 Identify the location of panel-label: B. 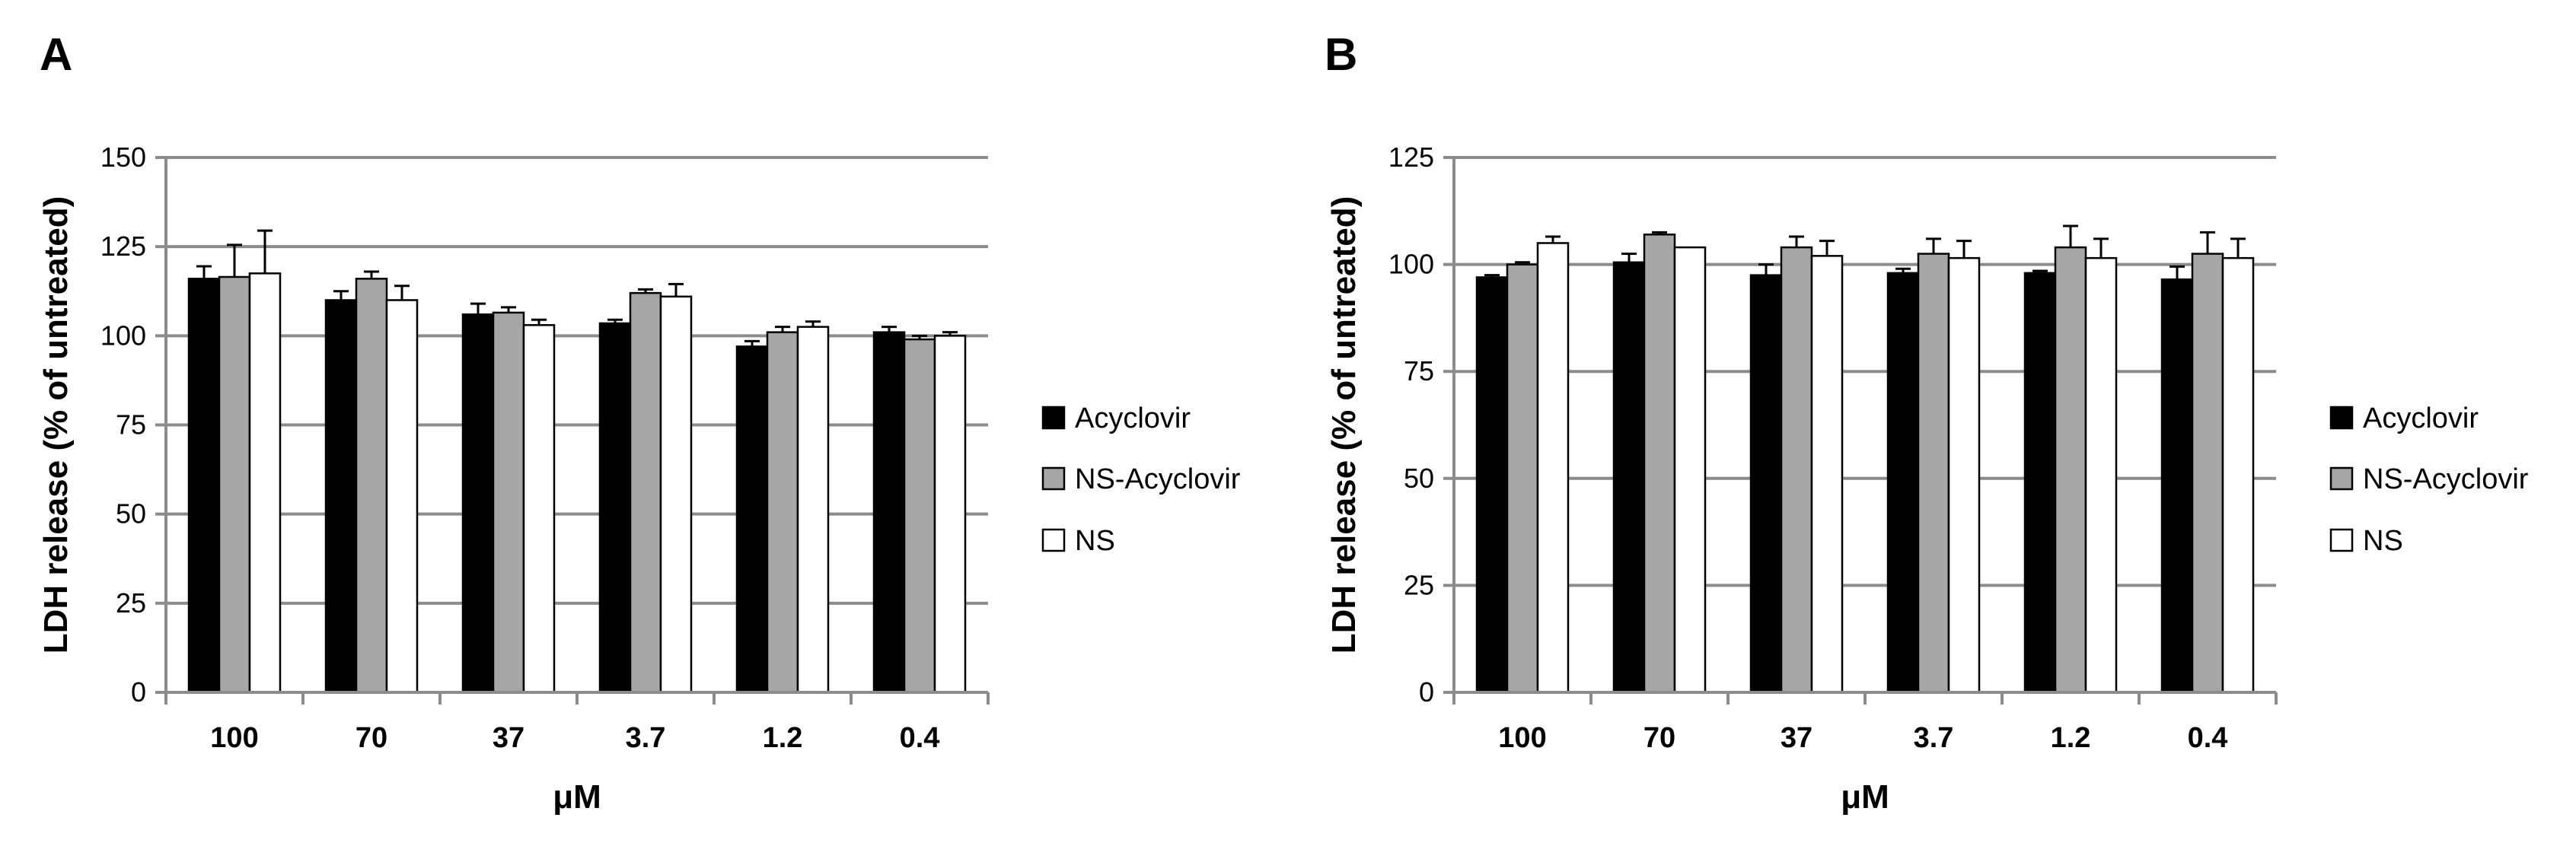
(1341, 54).